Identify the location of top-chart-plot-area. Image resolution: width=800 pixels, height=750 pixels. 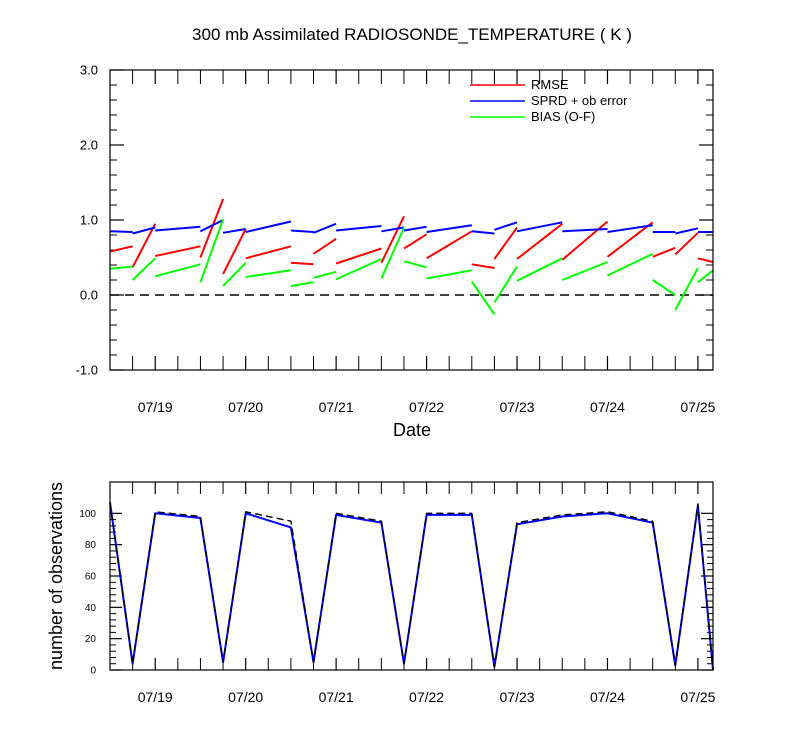
(411, 257).